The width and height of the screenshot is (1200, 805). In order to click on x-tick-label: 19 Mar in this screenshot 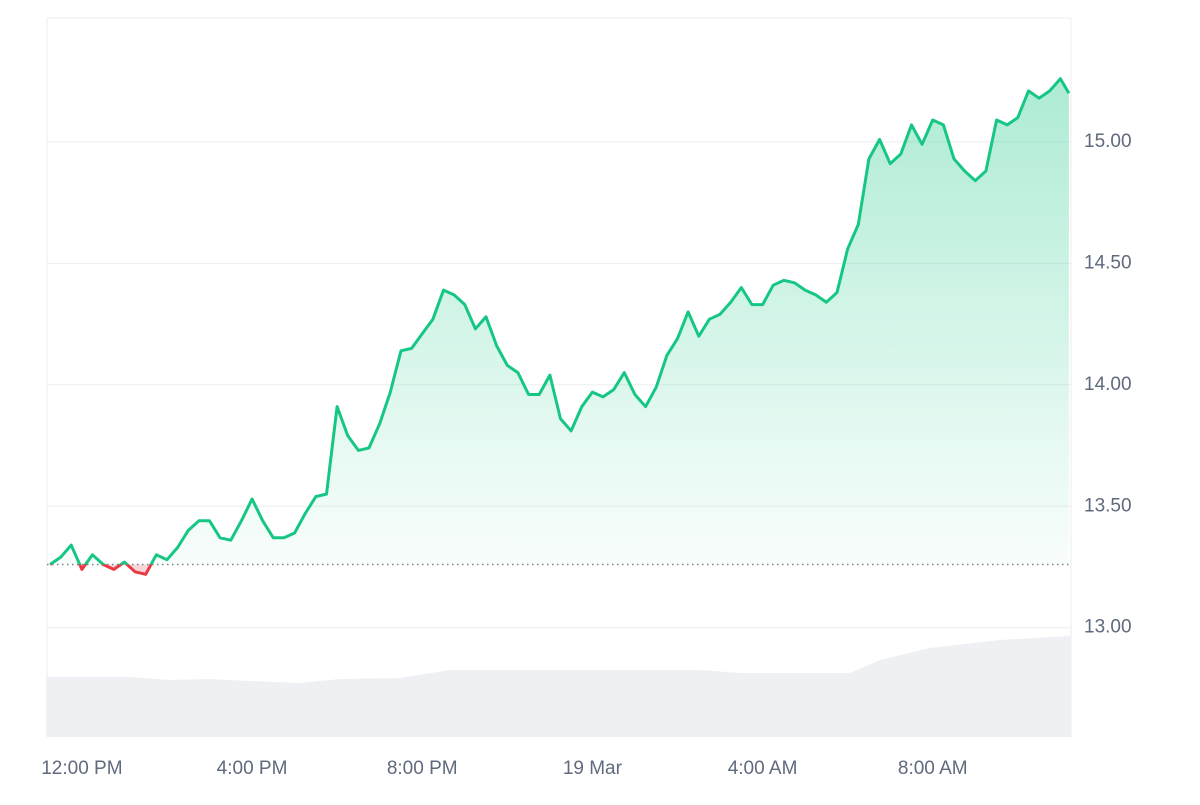, I will do `click(593, 768)`.